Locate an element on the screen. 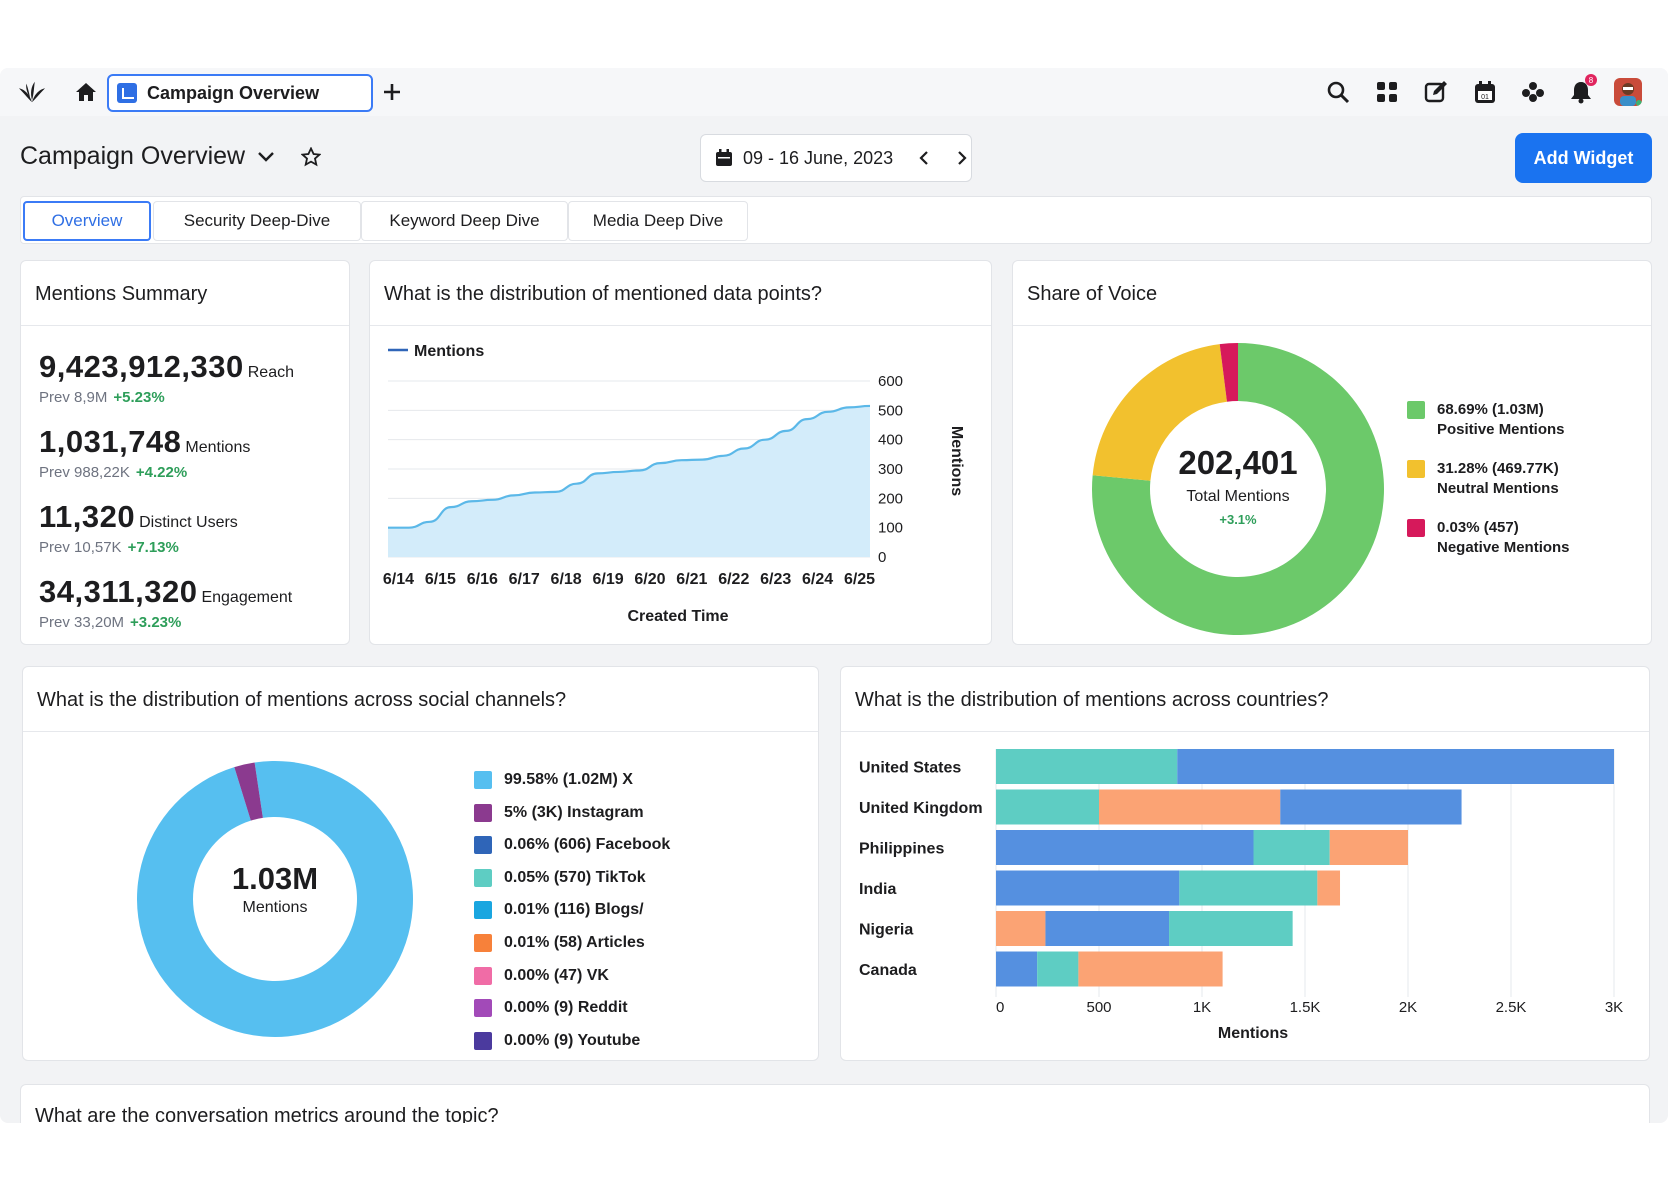  date-range-text: 09 - 16 June, 2023 is located at coordinates (818, 157).